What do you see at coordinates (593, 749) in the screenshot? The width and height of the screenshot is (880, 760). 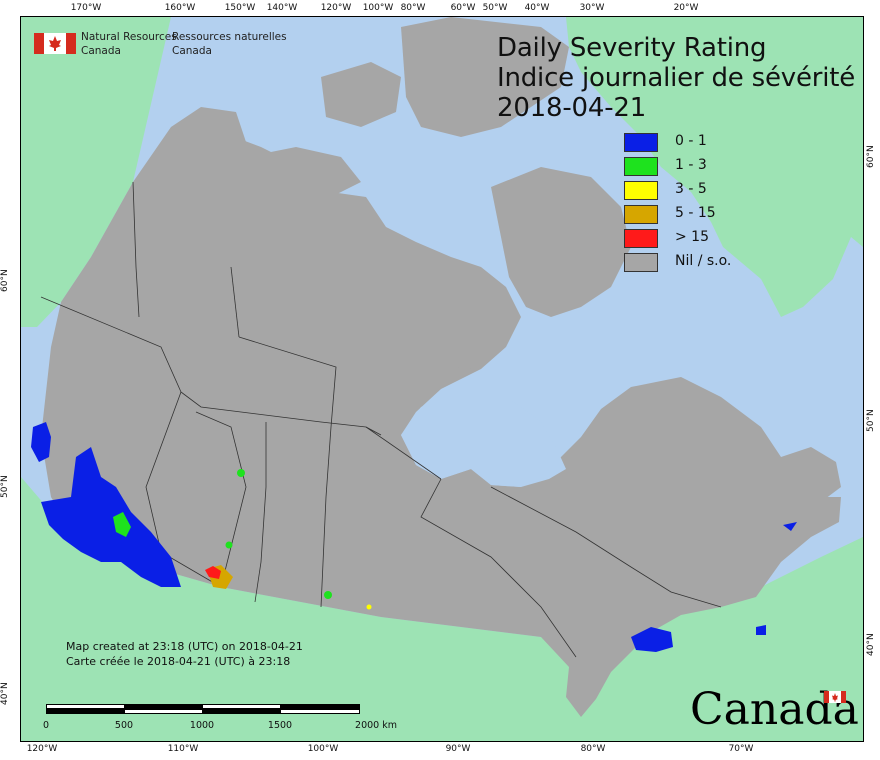 I see `graticule-label-bottom: 80°W` at bounding box center [593, 749].